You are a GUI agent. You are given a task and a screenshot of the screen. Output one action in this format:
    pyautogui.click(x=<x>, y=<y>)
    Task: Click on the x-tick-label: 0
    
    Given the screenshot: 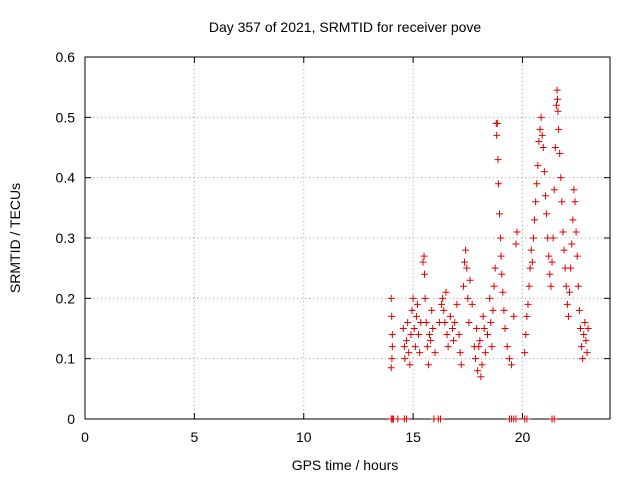 What is the action you would take?
    pyautogui.click(x=85, y=437)
    